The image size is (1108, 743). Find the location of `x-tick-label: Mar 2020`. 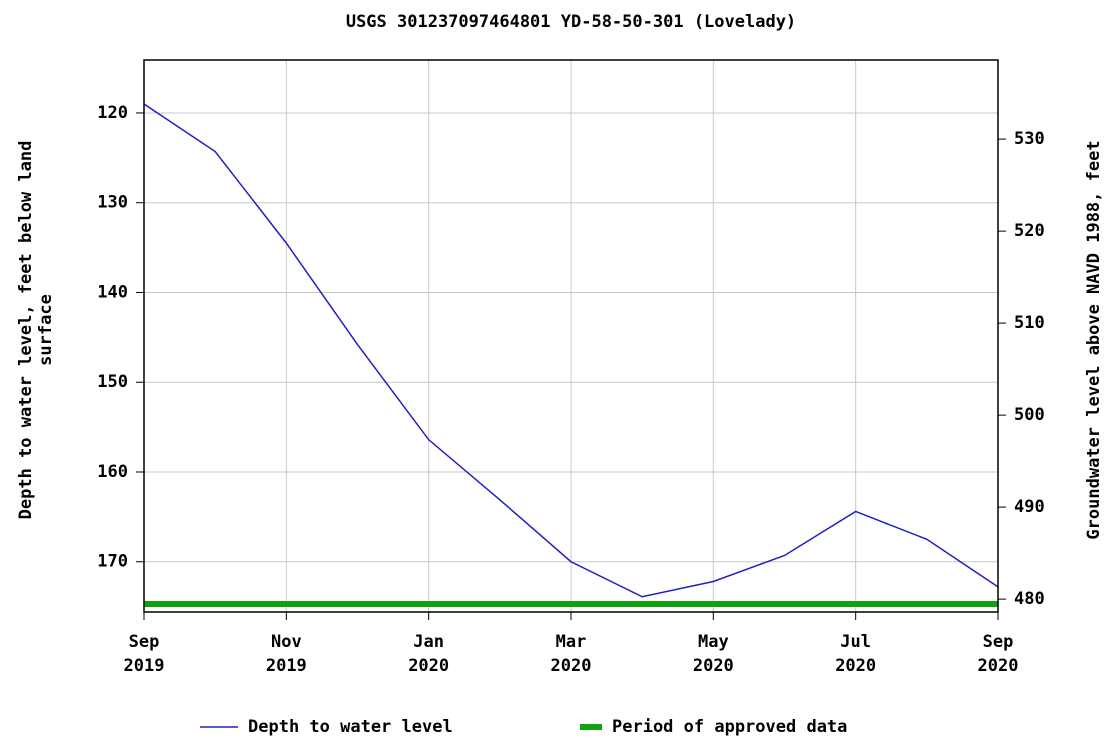

x-tick-label: Mar 2020 is located at coordinates (571, 654).